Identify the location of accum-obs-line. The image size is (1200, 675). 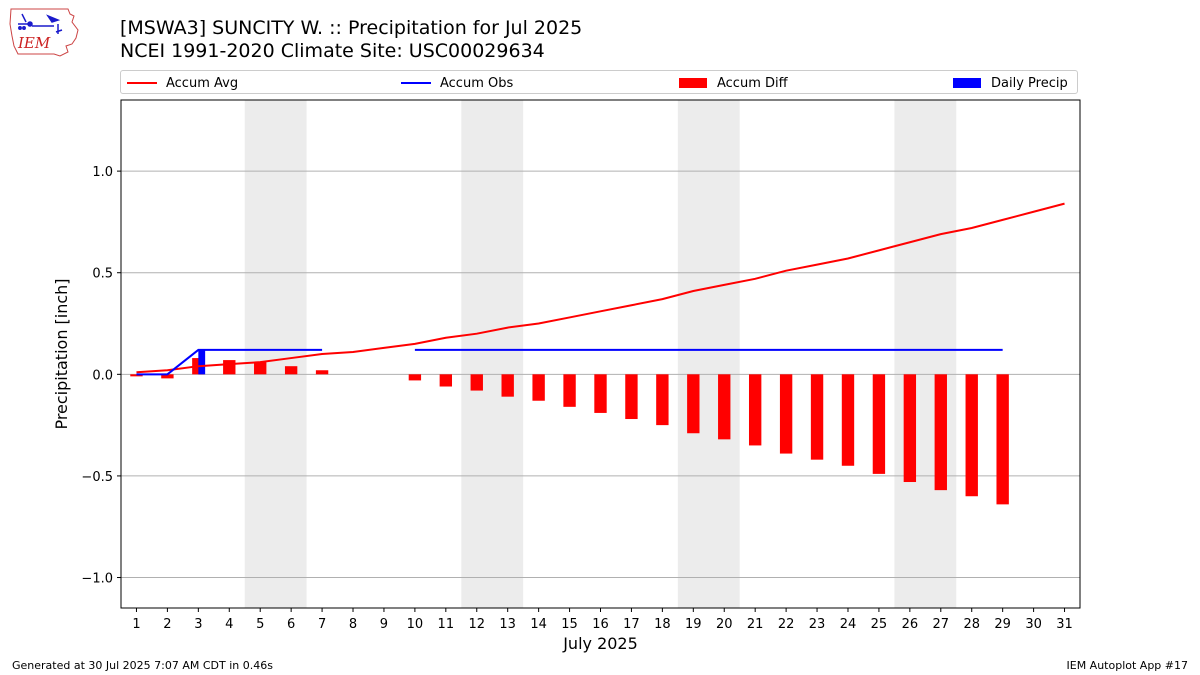
(229, 362).